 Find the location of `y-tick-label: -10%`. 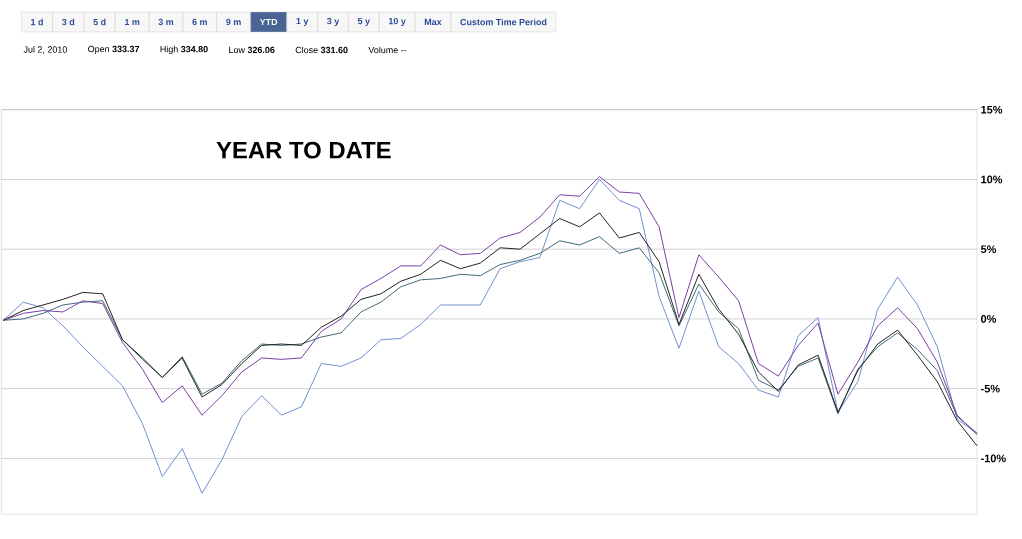

y-tick-label: -10% is located at coordinates (993, 458).